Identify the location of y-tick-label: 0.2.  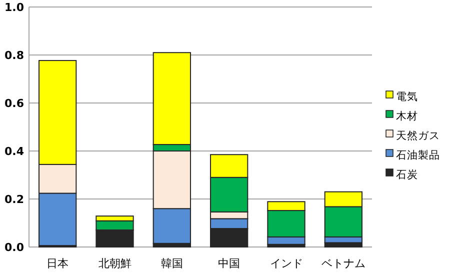
(14, 199).